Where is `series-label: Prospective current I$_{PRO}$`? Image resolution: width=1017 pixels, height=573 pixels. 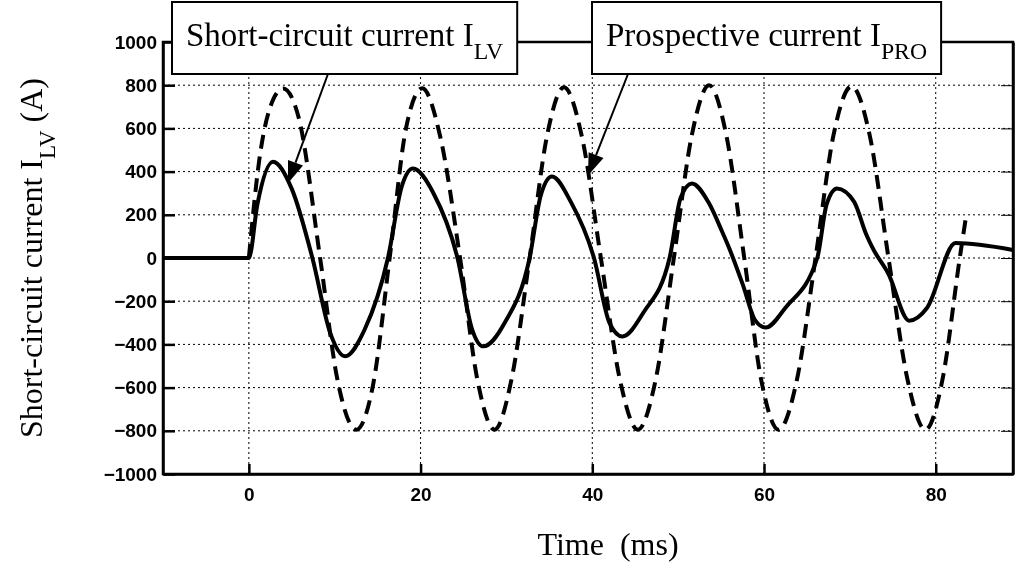
series-label: Prospective current I$_{PRO}$ is located at coordinates (767, 40).